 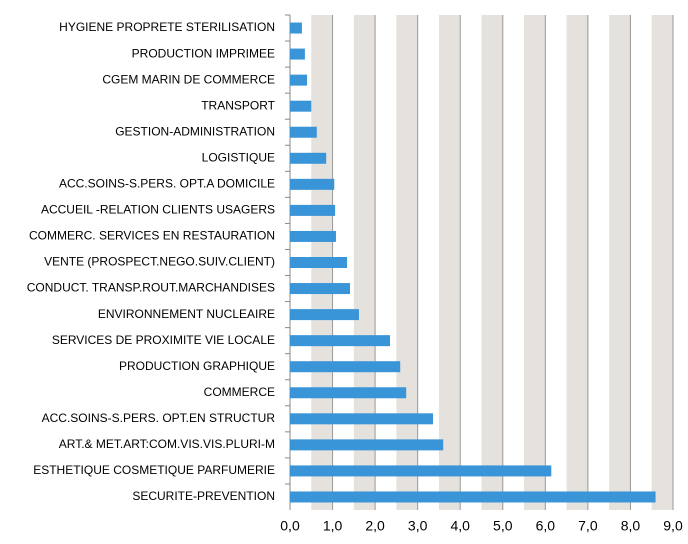 I want to click on y-tick-label: ACC.SOINS-S.PERS. OPT.A DOMICILE, so click(x=167, y=184).